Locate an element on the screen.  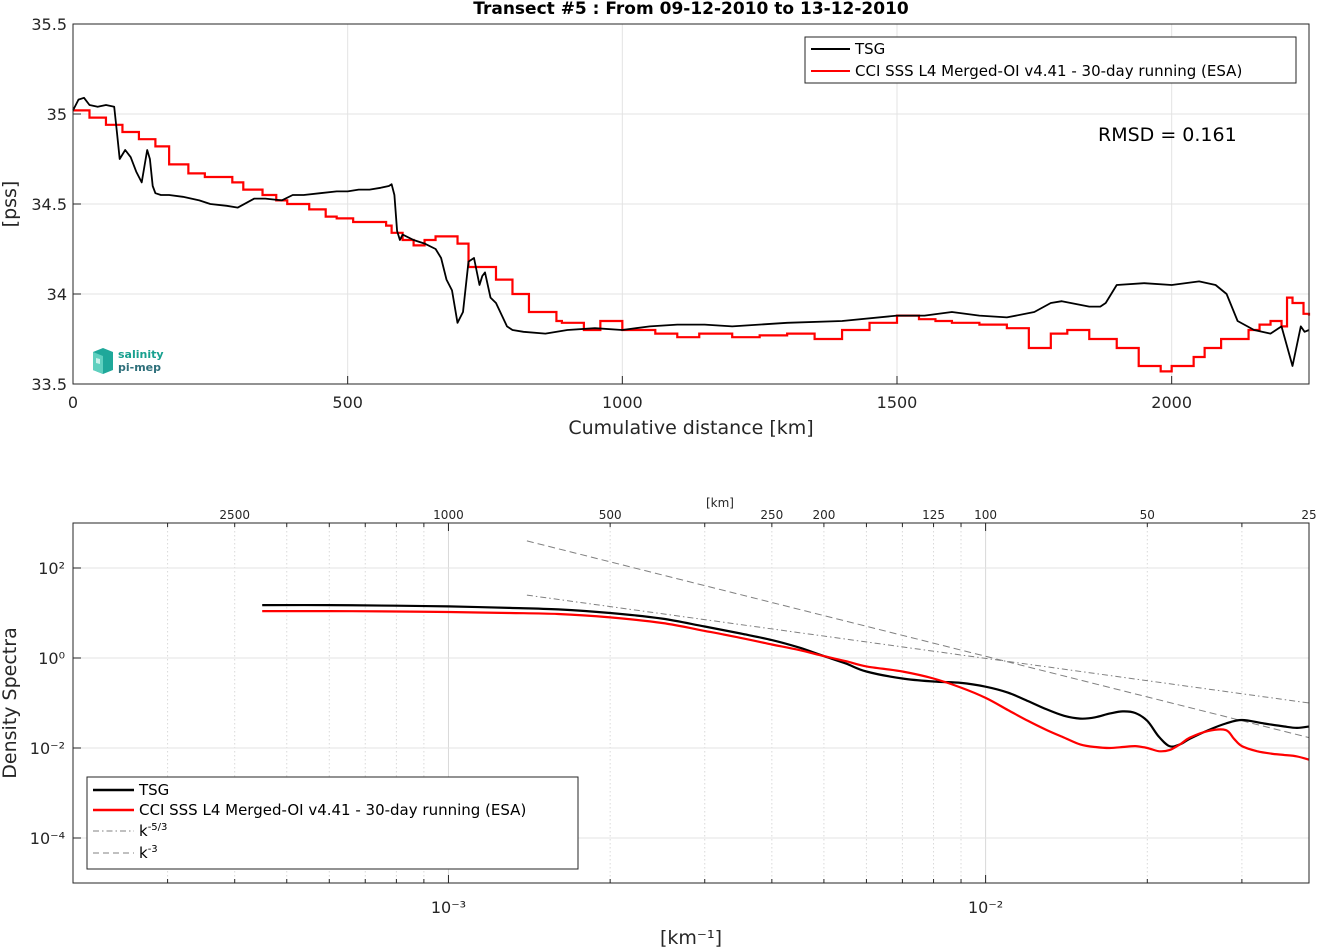
bottom-y-tick-label: 10² is located at coordinates (51, 568).